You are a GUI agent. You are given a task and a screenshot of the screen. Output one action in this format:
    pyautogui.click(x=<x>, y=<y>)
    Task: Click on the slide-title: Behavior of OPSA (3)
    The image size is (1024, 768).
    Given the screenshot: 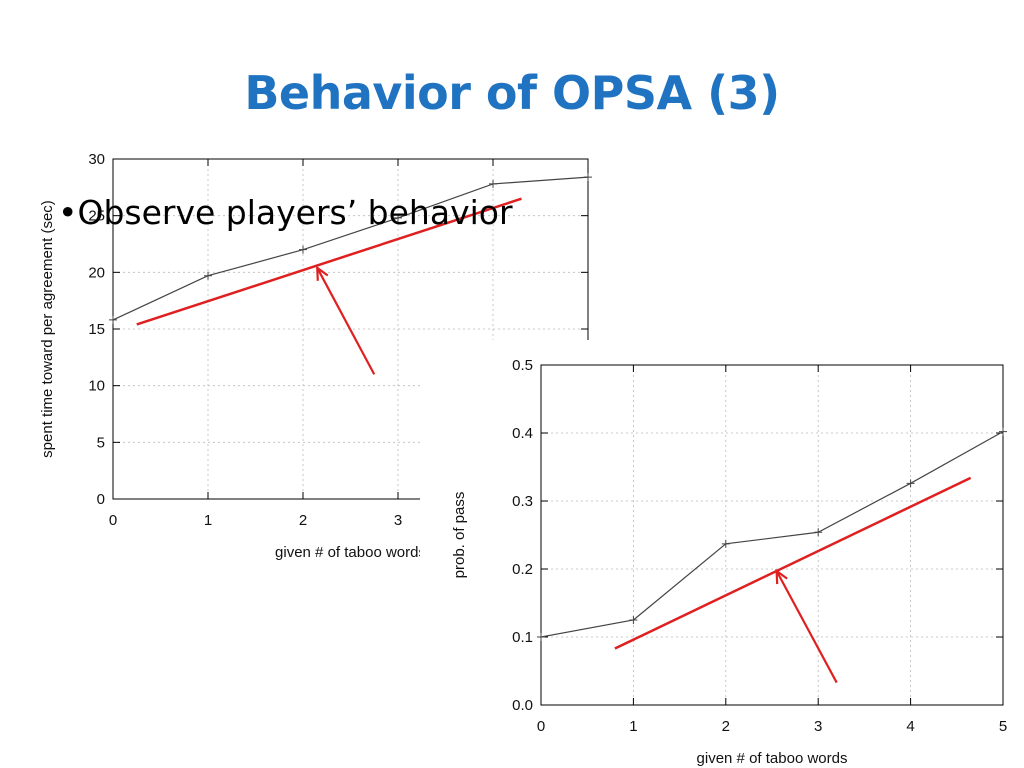 What is the action you would take?
    pyautogui.click(x=512, y=93)
    